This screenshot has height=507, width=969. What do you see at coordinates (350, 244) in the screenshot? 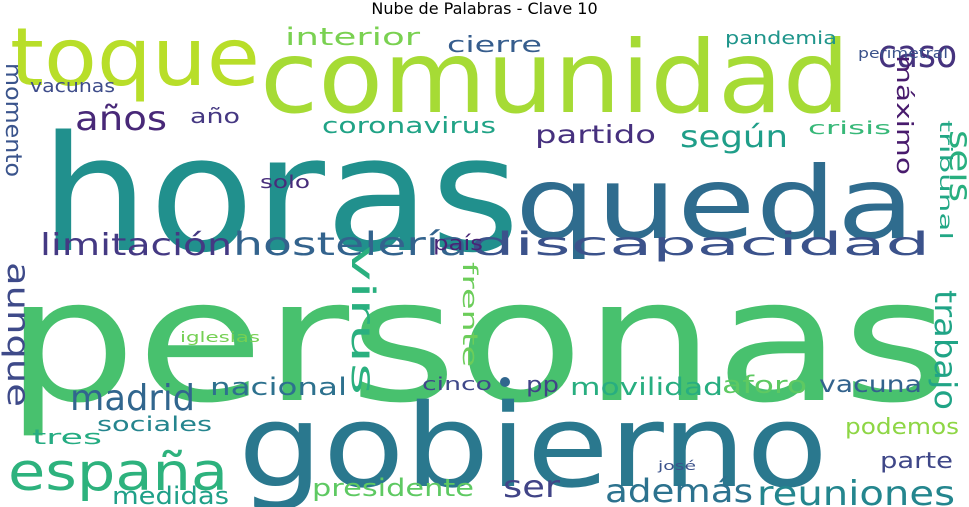
I see `cloud-word: hostelería` at bounding box center [350, 244].